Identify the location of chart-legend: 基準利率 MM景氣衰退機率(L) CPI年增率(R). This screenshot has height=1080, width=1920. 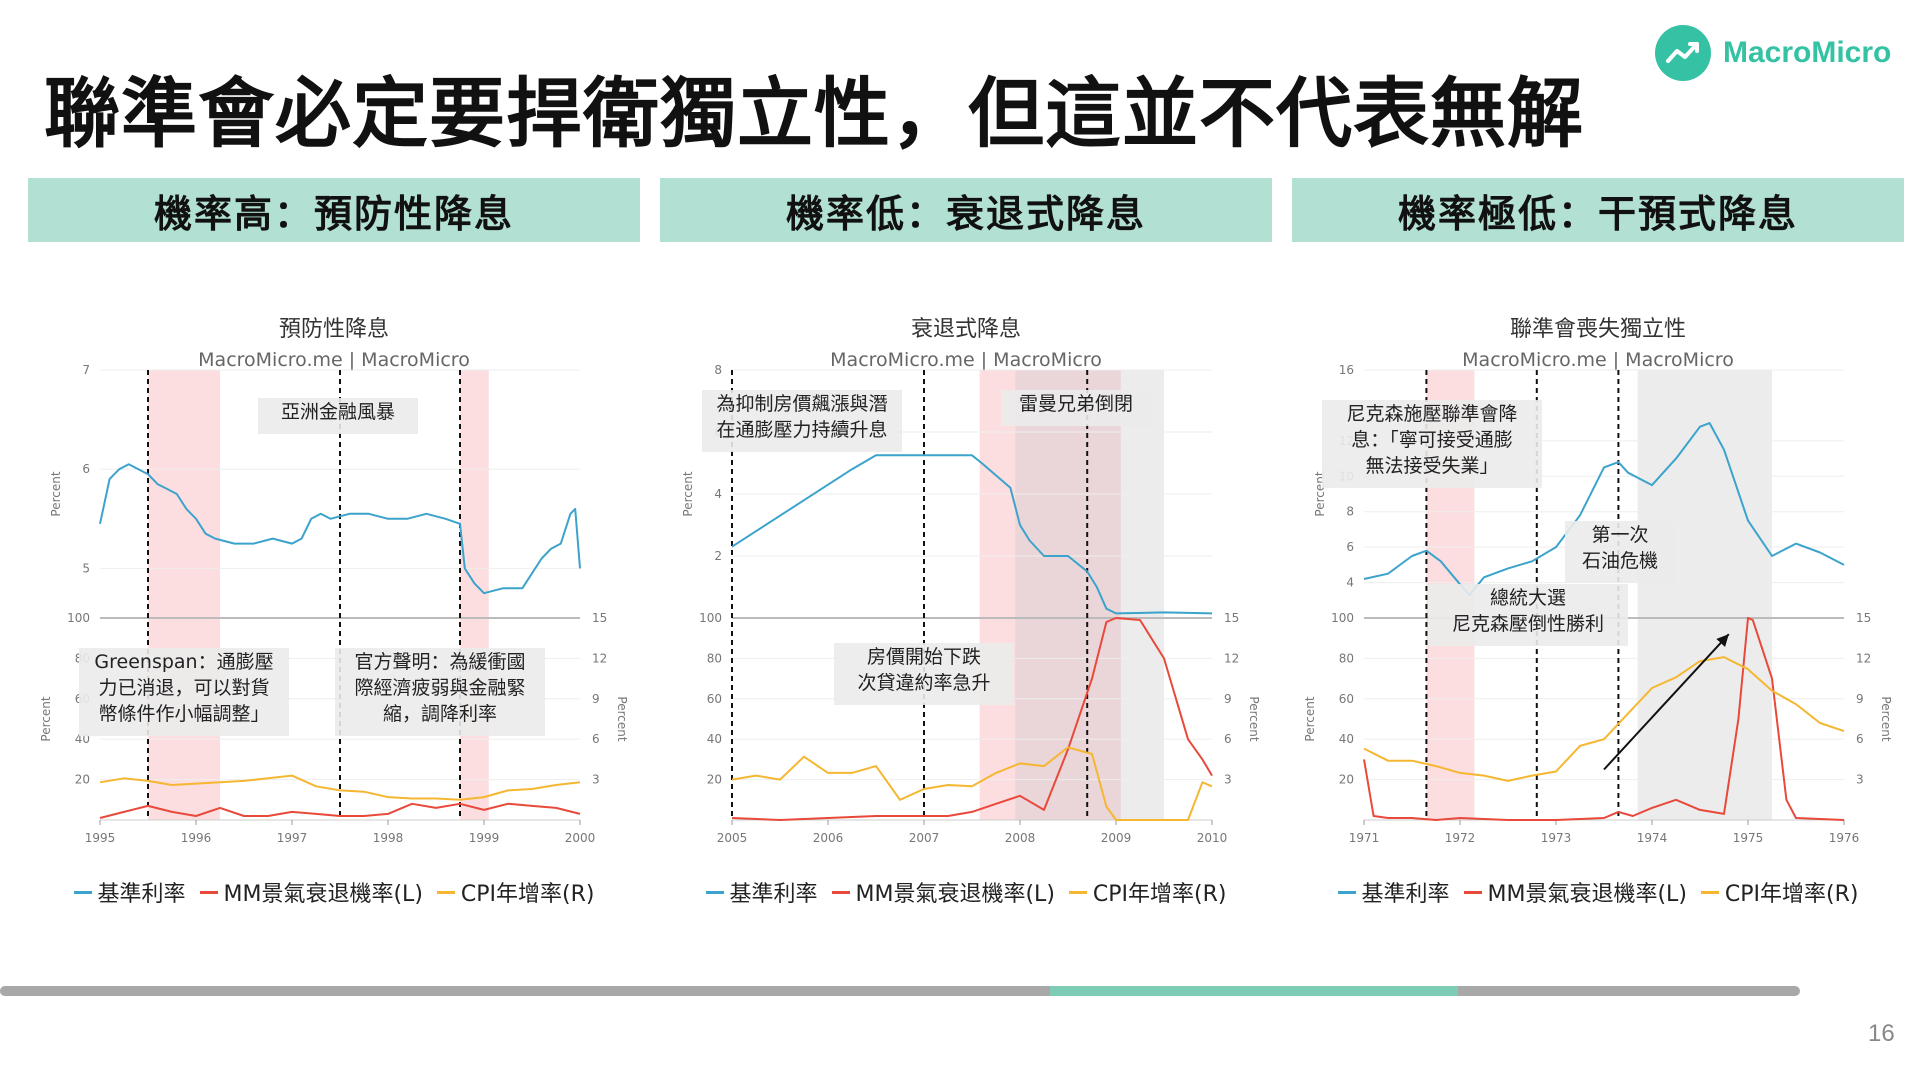
(966, 892).